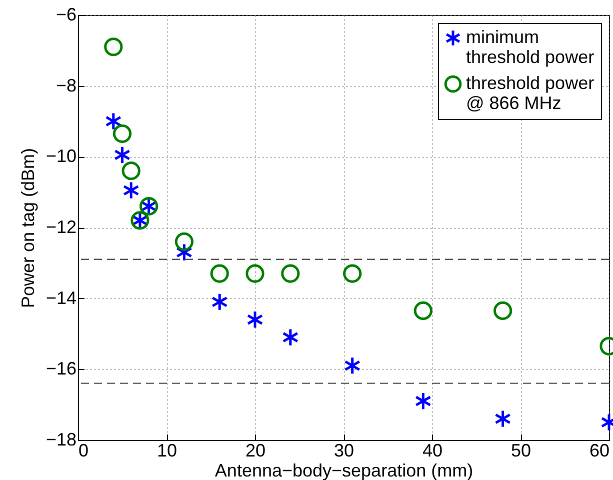 Image resolution: width=613 pixels, height=480 pixels. What do you see at coordinates (61, 298) in the screenshot?
I see `y-tick-label: −14` at bounding box center [61, 298].